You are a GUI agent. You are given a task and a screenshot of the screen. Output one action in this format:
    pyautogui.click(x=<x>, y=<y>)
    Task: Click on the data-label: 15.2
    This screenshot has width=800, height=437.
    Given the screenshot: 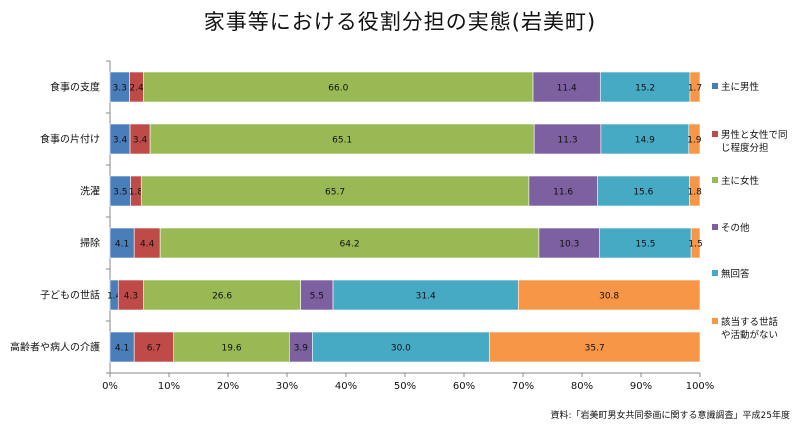 What is the action you would take?
    pyautogui.click(x=645, y=89)
    